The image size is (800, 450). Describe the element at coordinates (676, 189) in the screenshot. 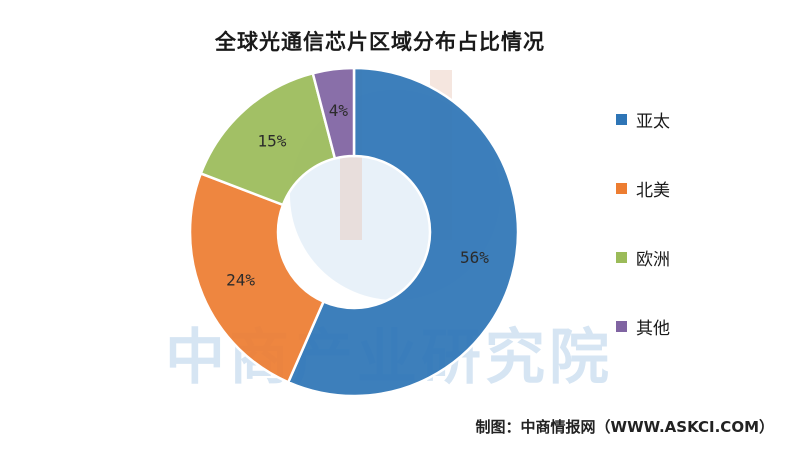

I see `legend-item-2: 北美` at that location.